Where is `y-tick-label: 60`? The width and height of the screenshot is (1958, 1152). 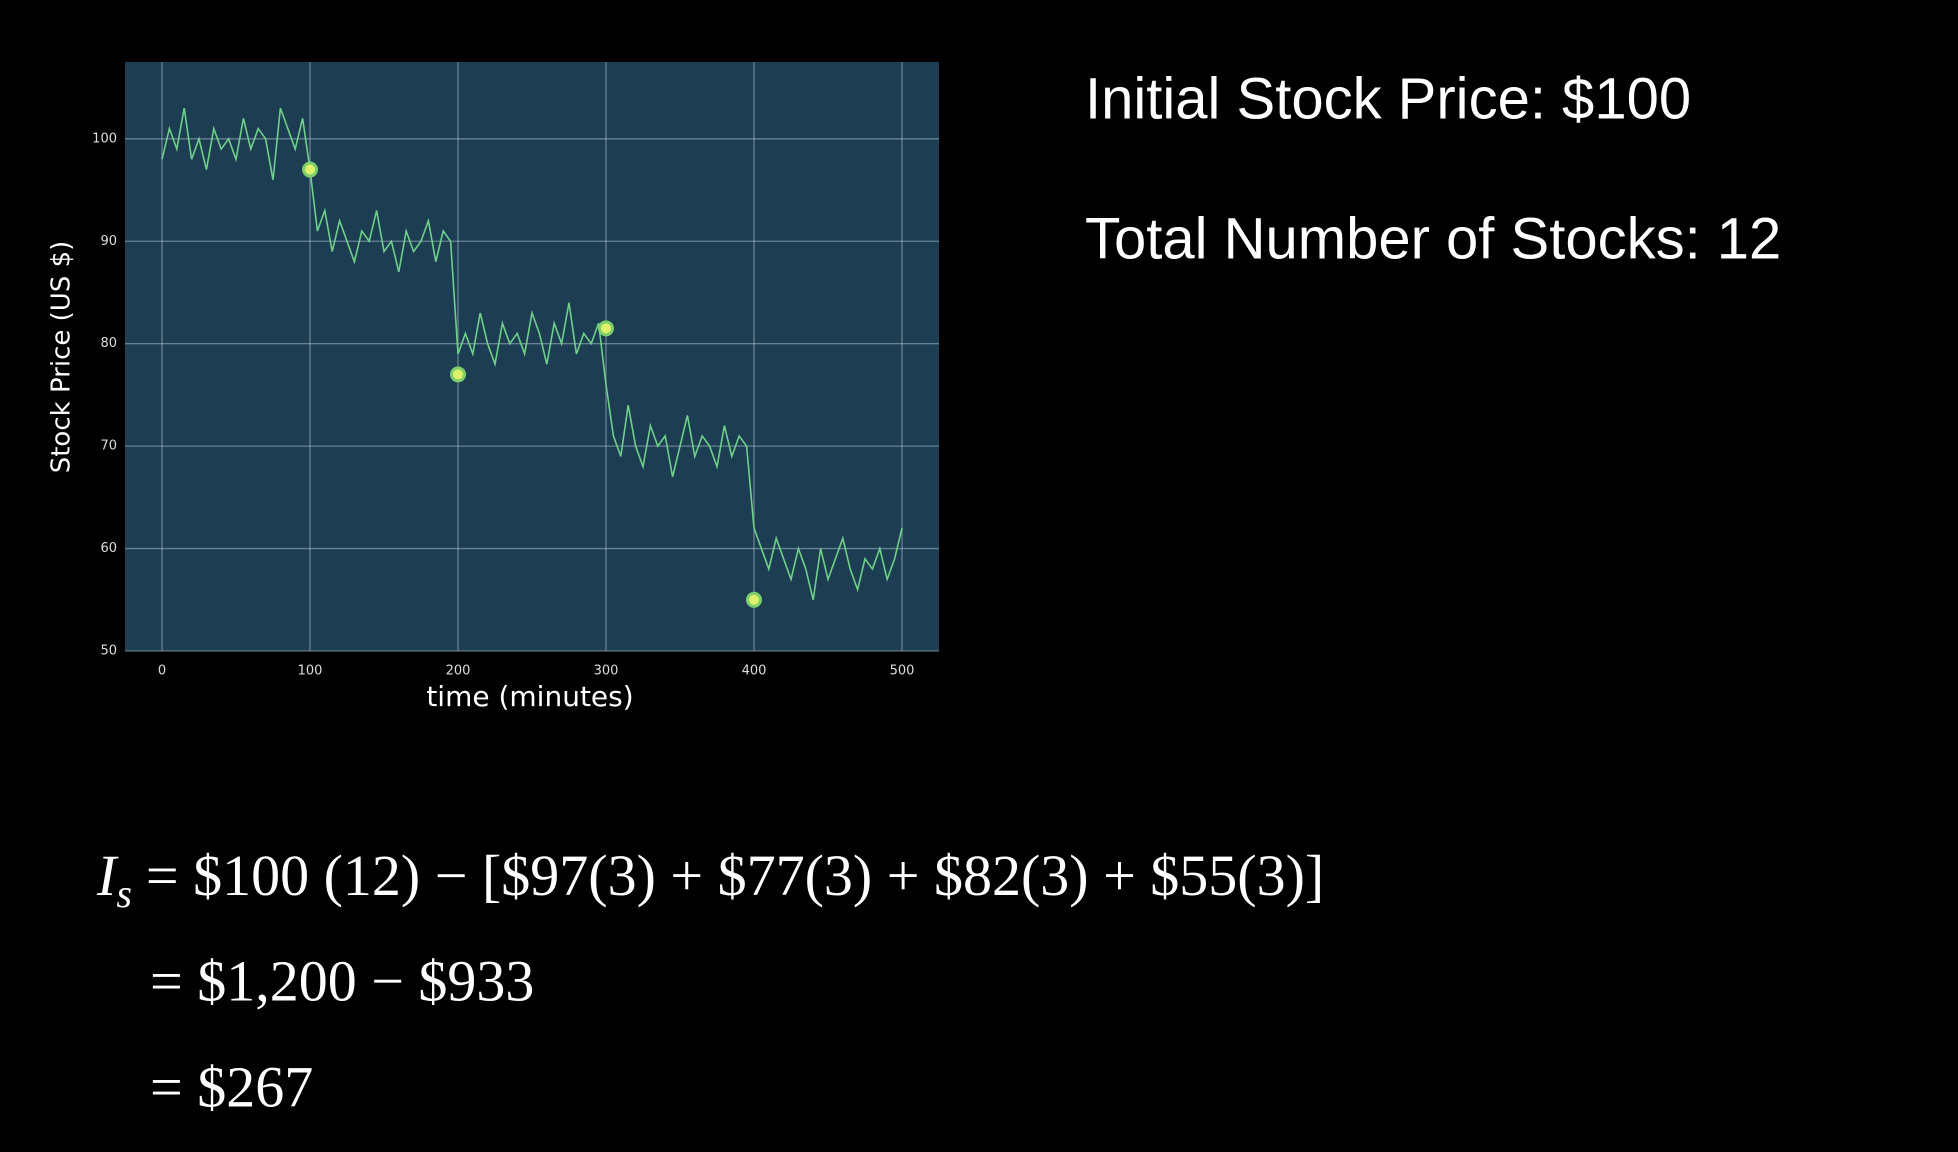 y-tick-label: 60 is located at coordinates (108, 548).